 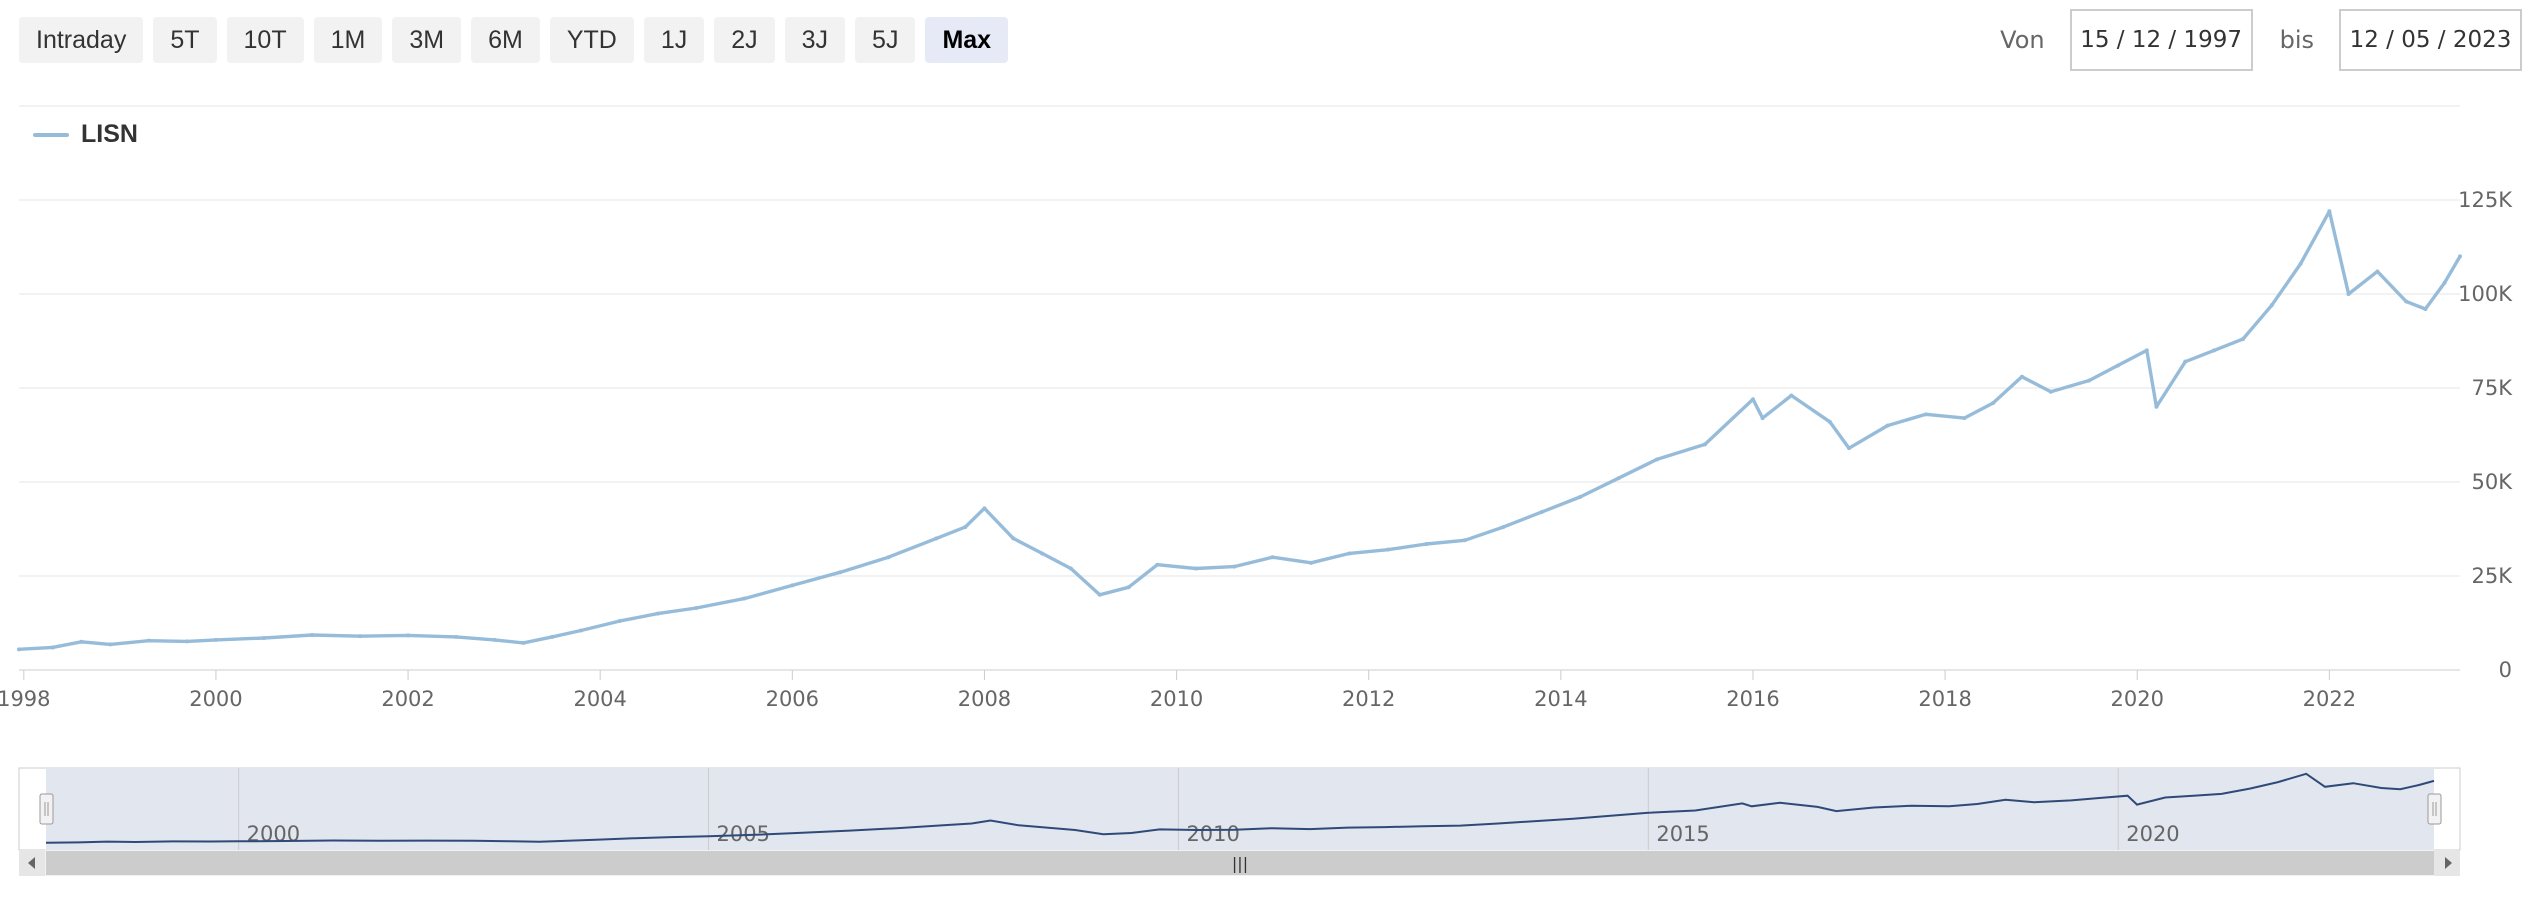 What do you see at coordinates (25, 699) in the screenshot?
I see `x-tick-label: 1998` at bounding box center [25, 699].